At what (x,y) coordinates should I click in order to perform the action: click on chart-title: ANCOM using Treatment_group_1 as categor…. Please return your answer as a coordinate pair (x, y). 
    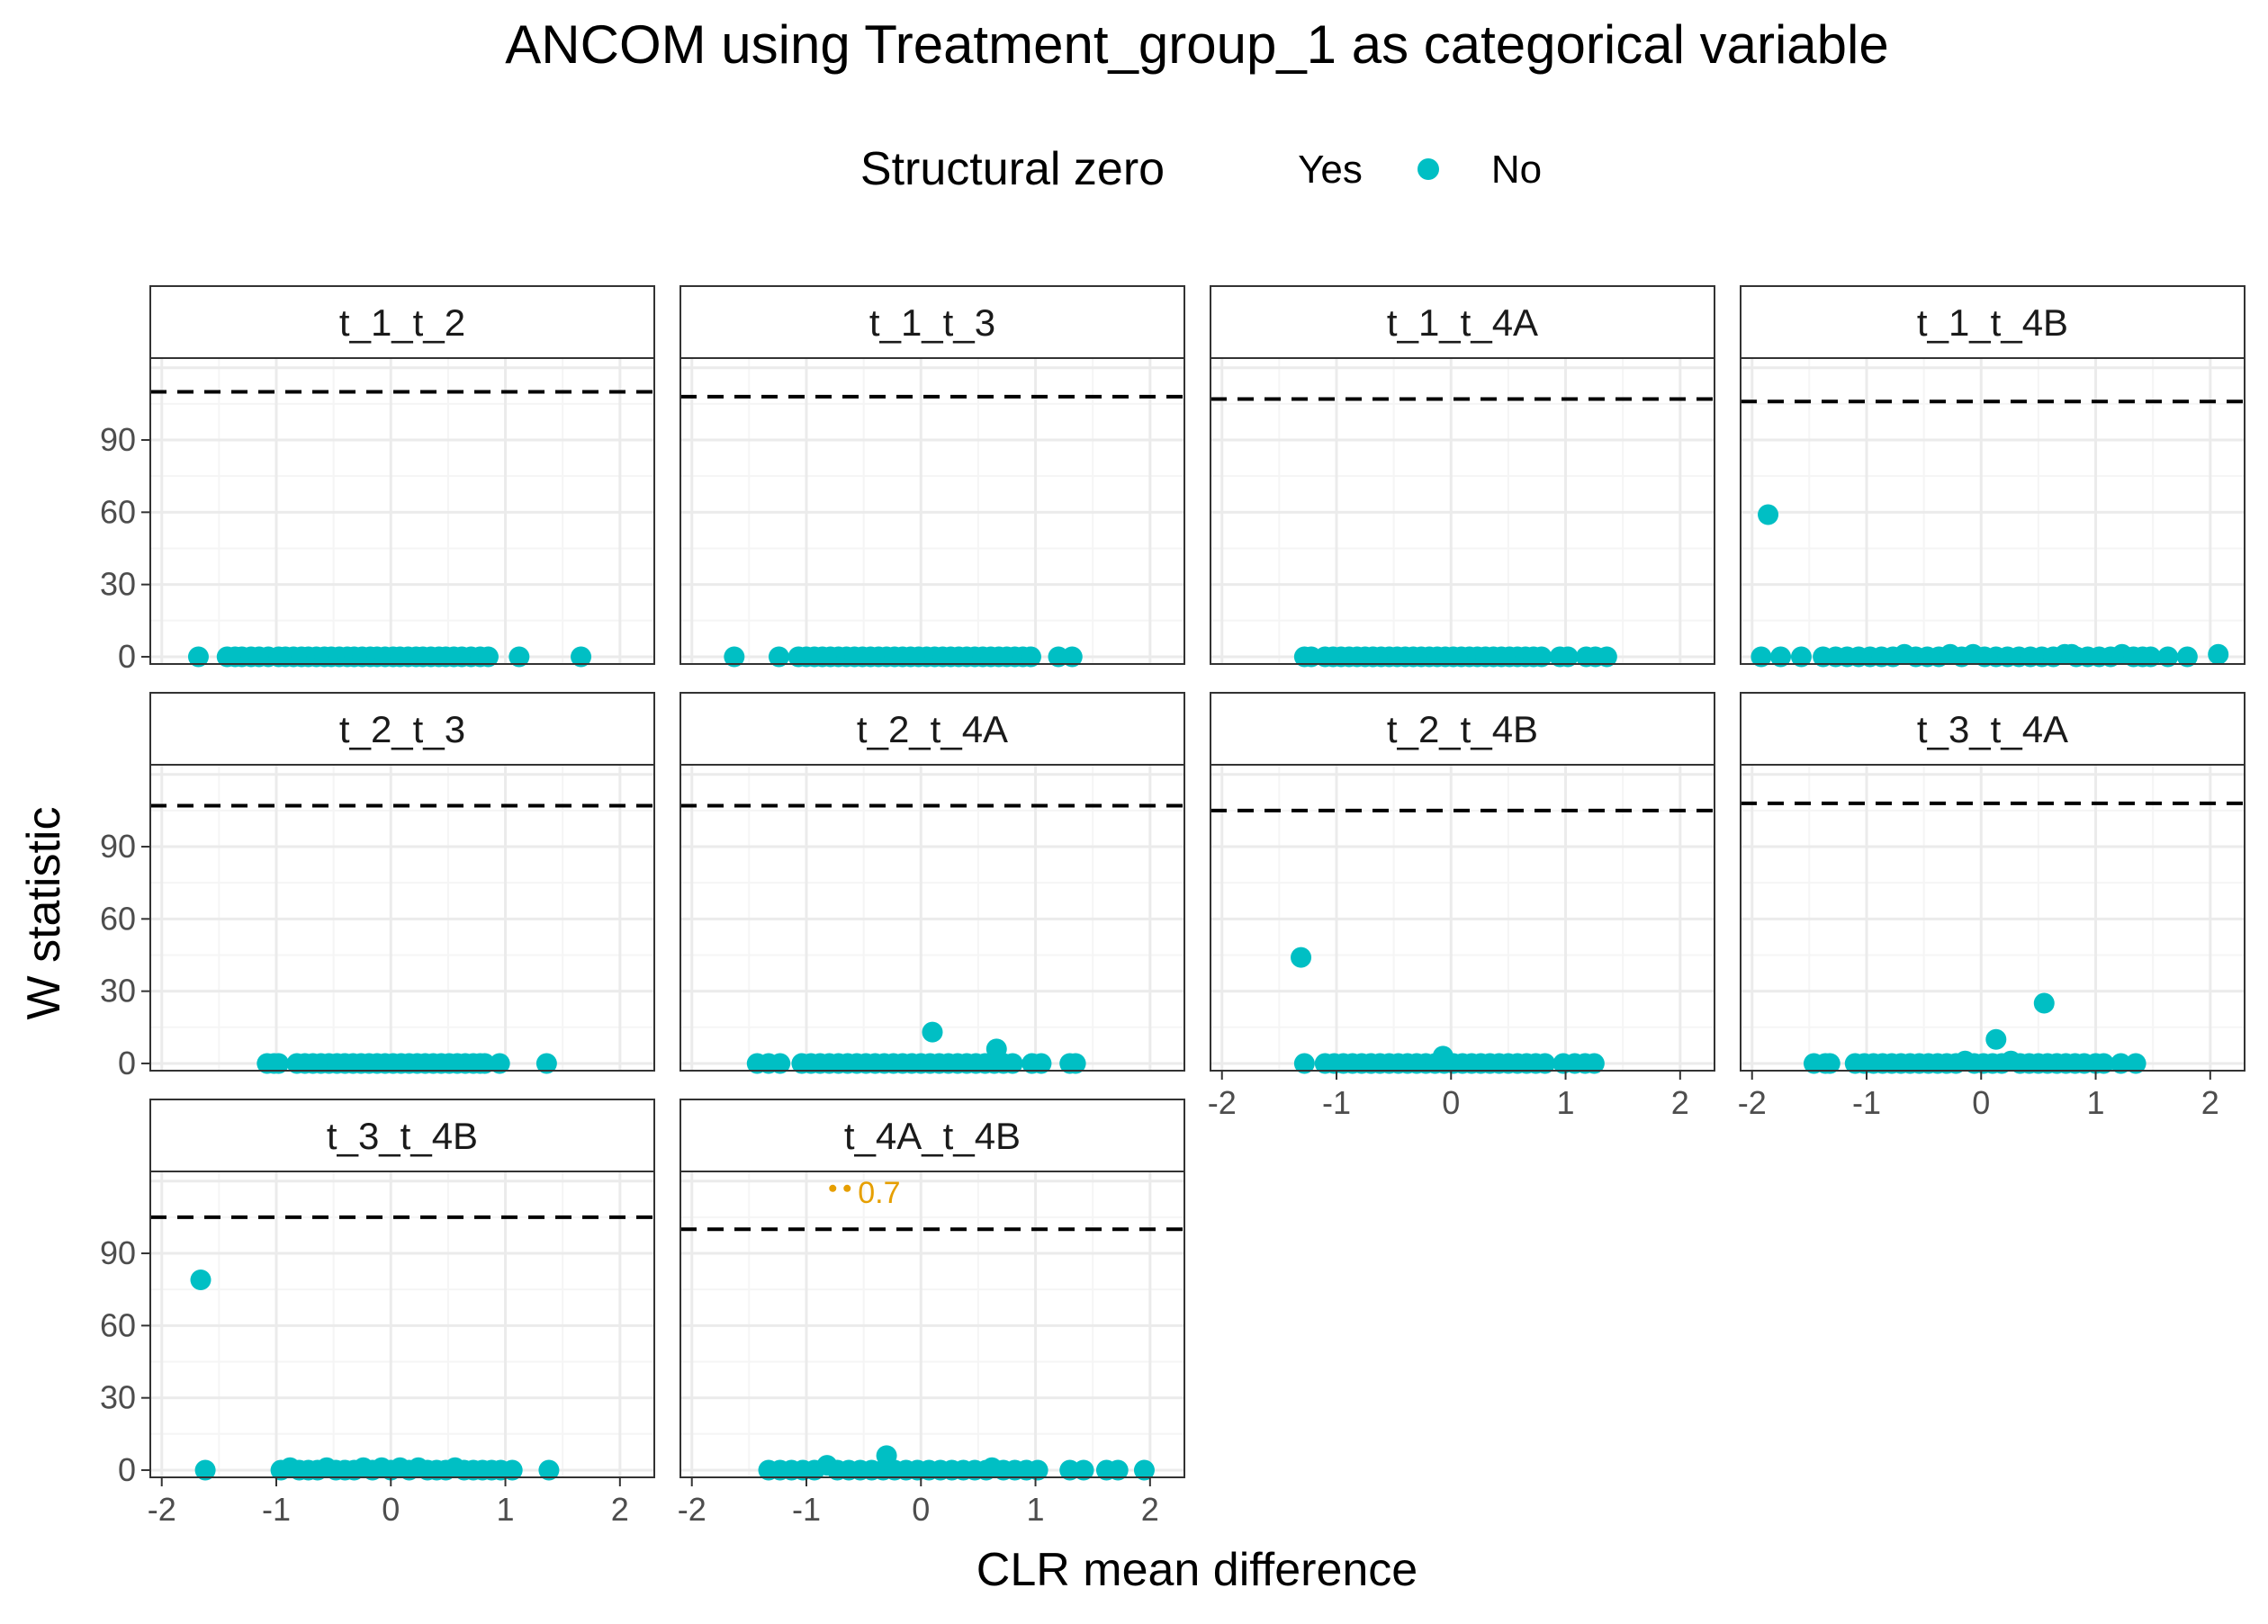
    Looking at the image, I should click on (1197, 44).